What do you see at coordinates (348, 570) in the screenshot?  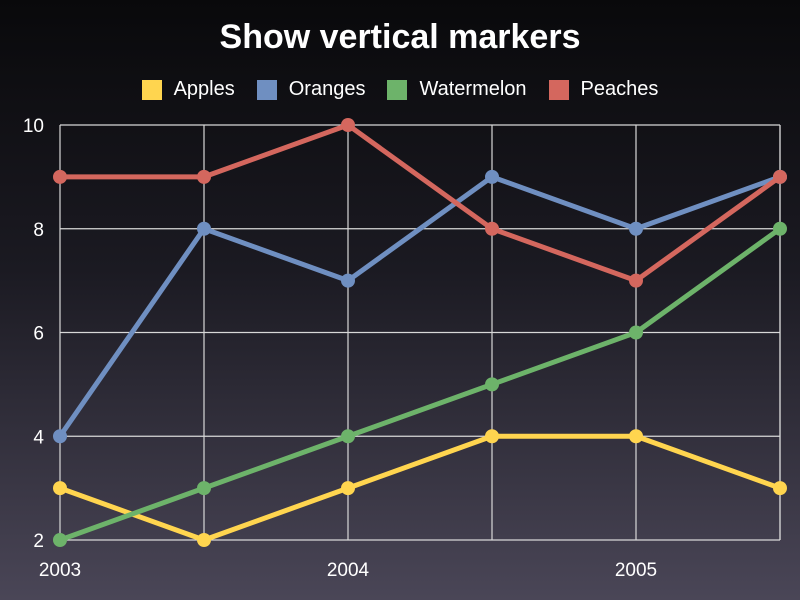 I see `x-tick-label: 2004` at bounding box center [348, 570].